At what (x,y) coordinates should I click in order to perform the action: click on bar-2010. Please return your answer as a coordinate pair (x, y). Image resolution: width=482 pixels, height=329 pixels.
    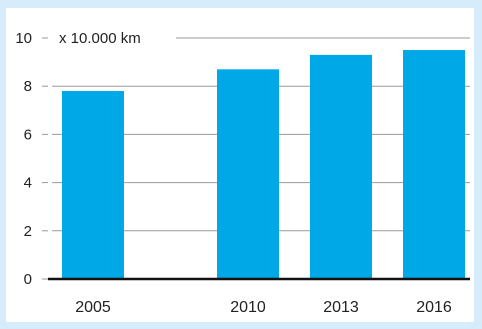
    Looking at the image, I should click on (248, 174).